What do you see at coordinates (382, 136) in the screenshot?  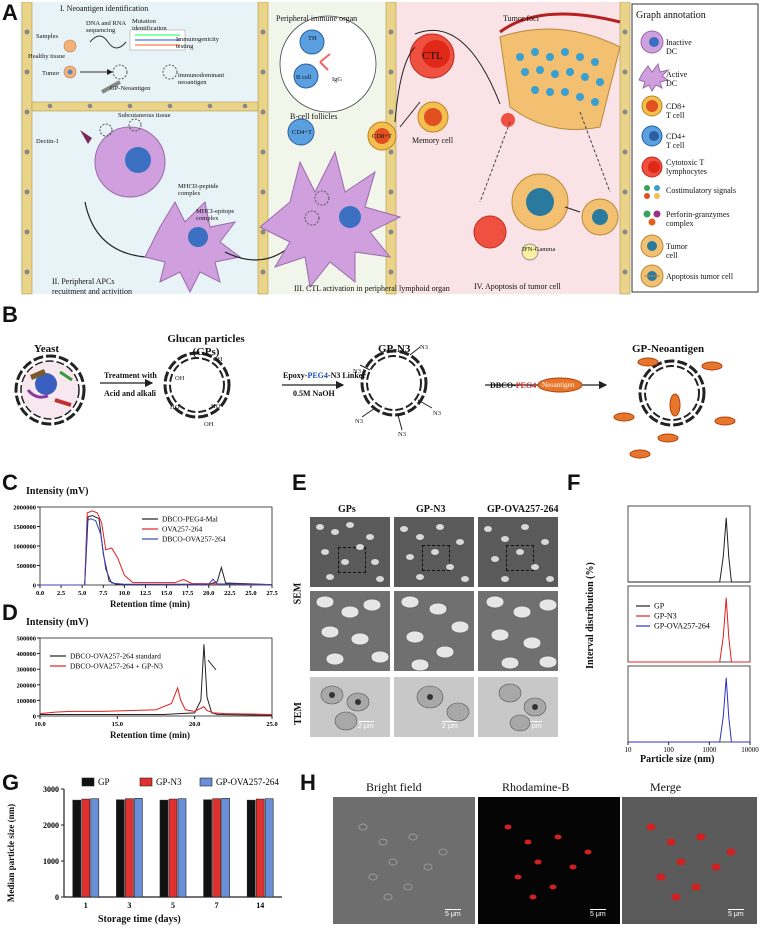 I see `label-cd8: CD8+T` at bounding box center [382, 136].